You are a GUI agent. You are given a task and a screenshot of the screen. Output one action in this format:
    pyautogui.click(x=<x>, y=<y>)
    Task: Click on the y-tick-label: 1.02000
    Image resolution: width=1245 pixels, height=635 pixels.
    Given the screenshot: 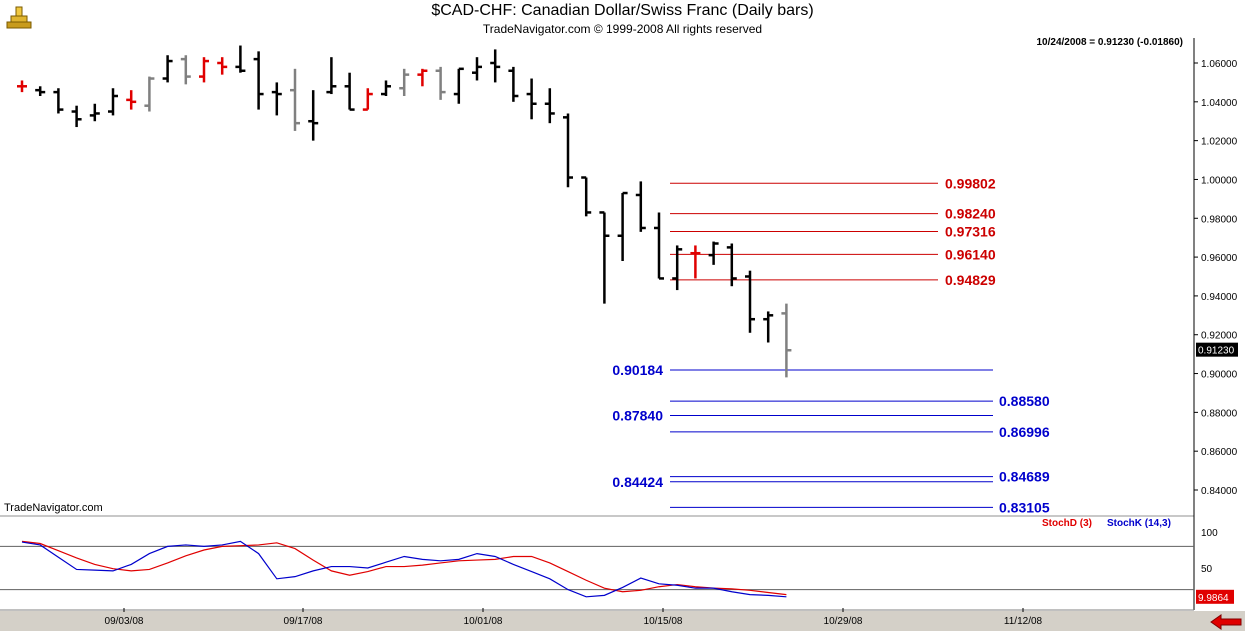 What is the action you would take?
    pyautogui.click(x=1219, y=142)
    